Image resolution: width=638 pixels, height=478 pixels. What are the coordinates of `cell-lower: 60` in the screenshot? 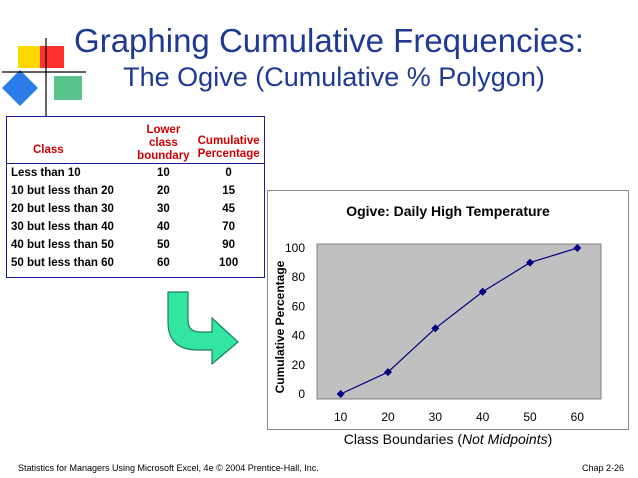 It's located at (163, 262).